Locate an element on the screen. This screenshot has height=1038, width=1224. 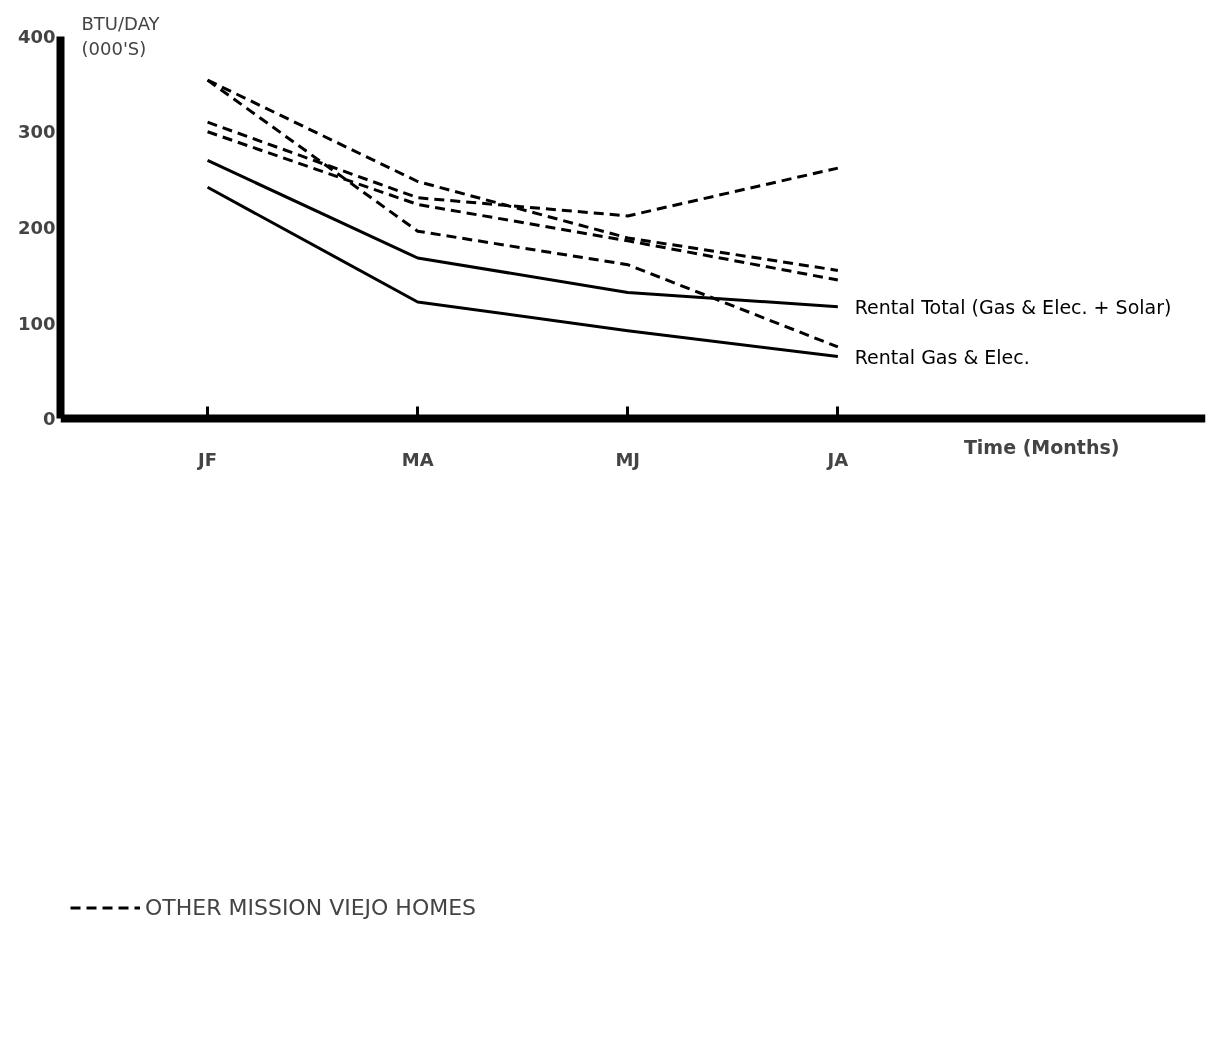
y-axis-title: BTU/DAY (000'S) is located at coordinates (121, 36).